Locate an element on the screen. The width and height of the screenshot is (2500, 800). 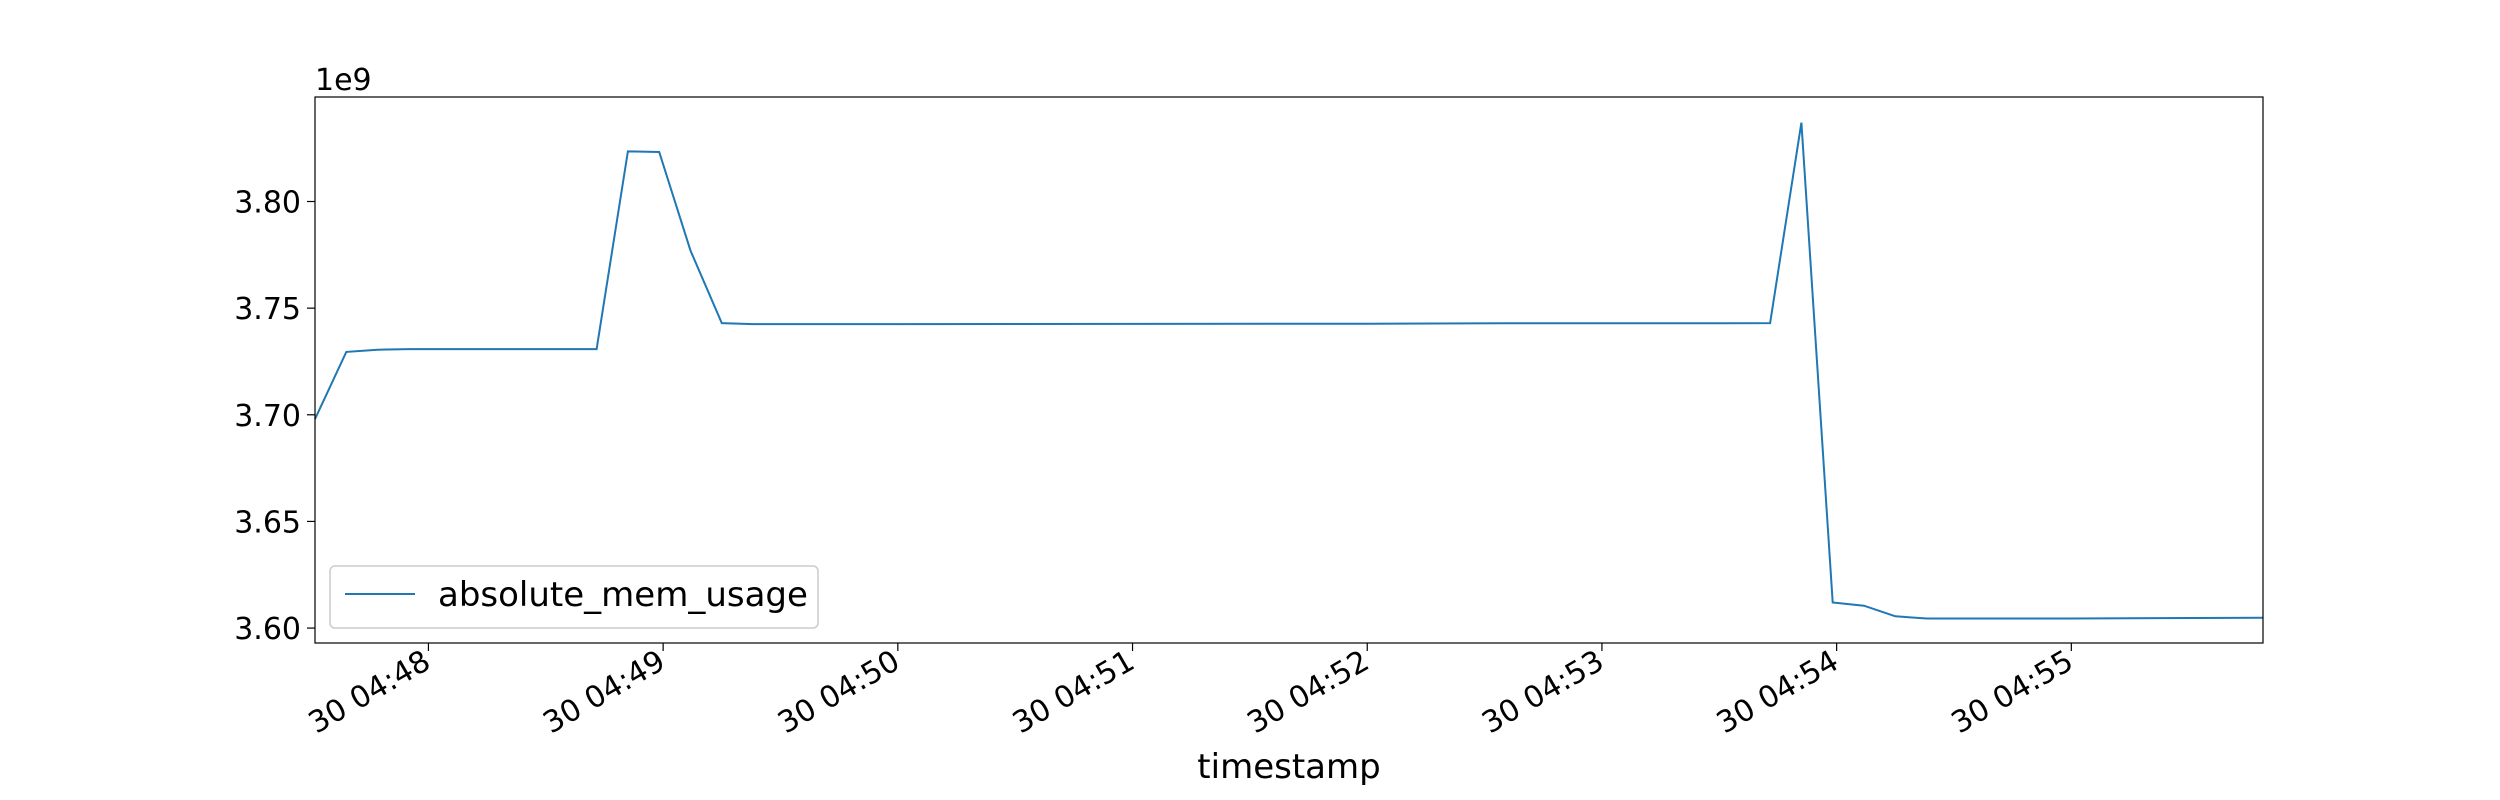
x-tick-label: 30 04:53 is located at coordinates (1543, 692).